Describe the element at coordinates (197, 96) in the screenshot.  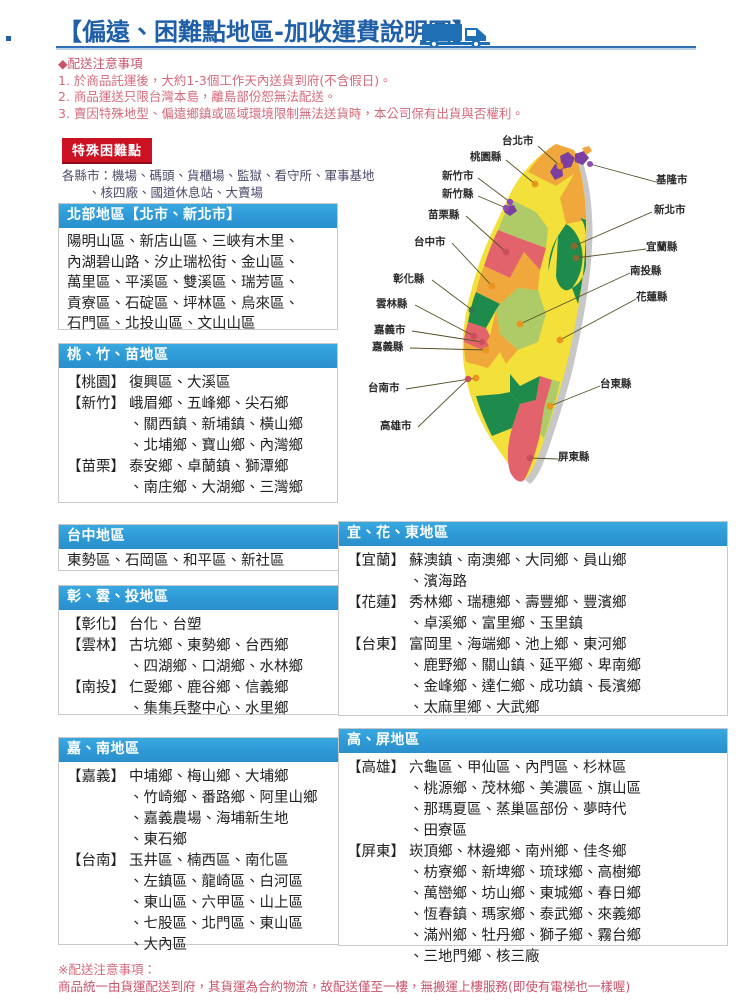
I see `notice-item-2: 2. 商品運送只限台灣本島，離島部份恕無法配送。` at that location.